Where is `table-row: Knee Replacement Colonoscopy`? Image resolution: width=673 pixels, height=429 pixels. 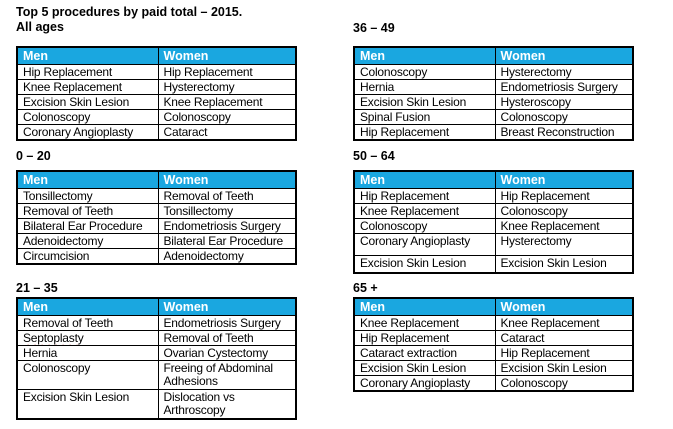
table-row: Knee Replacement Colonoscopy is located at coordinates (493, 211).